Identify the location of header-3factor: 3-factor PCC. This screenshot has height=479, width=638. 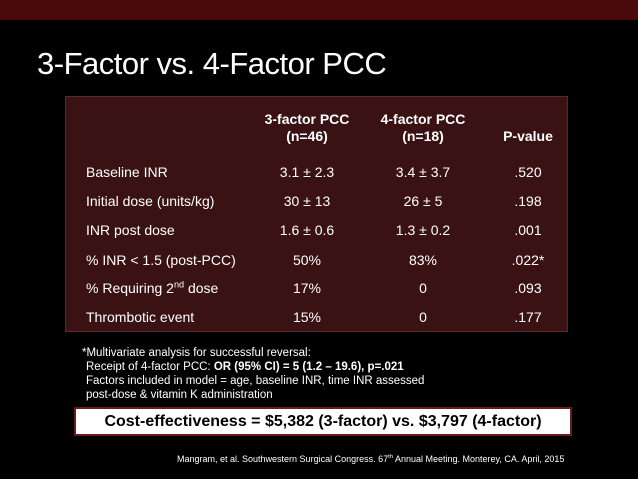
(307, 119).